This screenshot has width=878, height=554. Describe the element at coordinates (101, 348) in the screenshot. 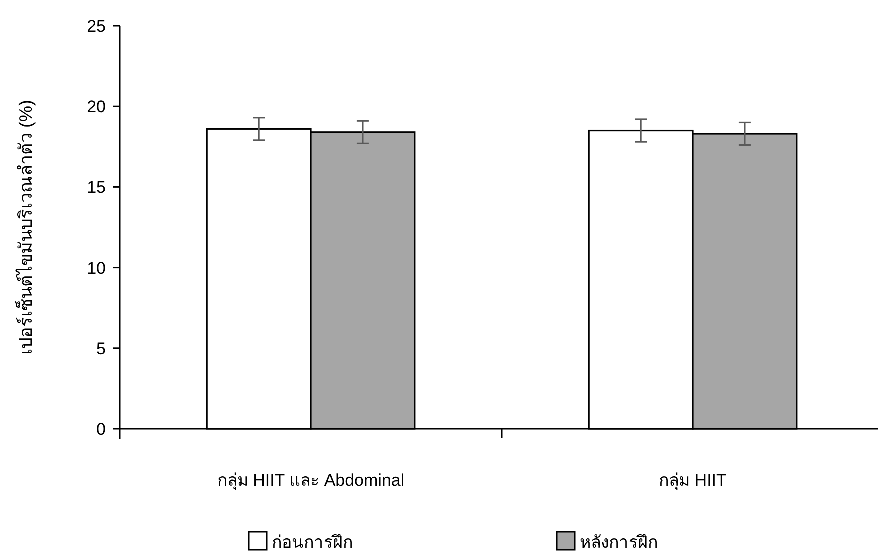

I see `y-tick-label: 5` at that location.